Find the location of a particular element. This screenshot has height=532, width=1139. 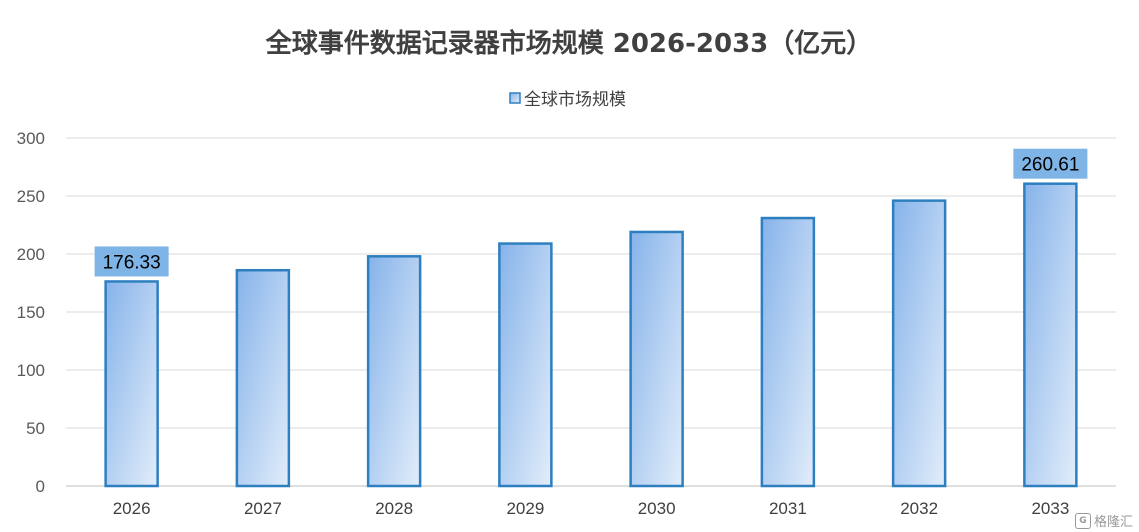

x-tick-label: 2031 is located at coordinates (788, 508).